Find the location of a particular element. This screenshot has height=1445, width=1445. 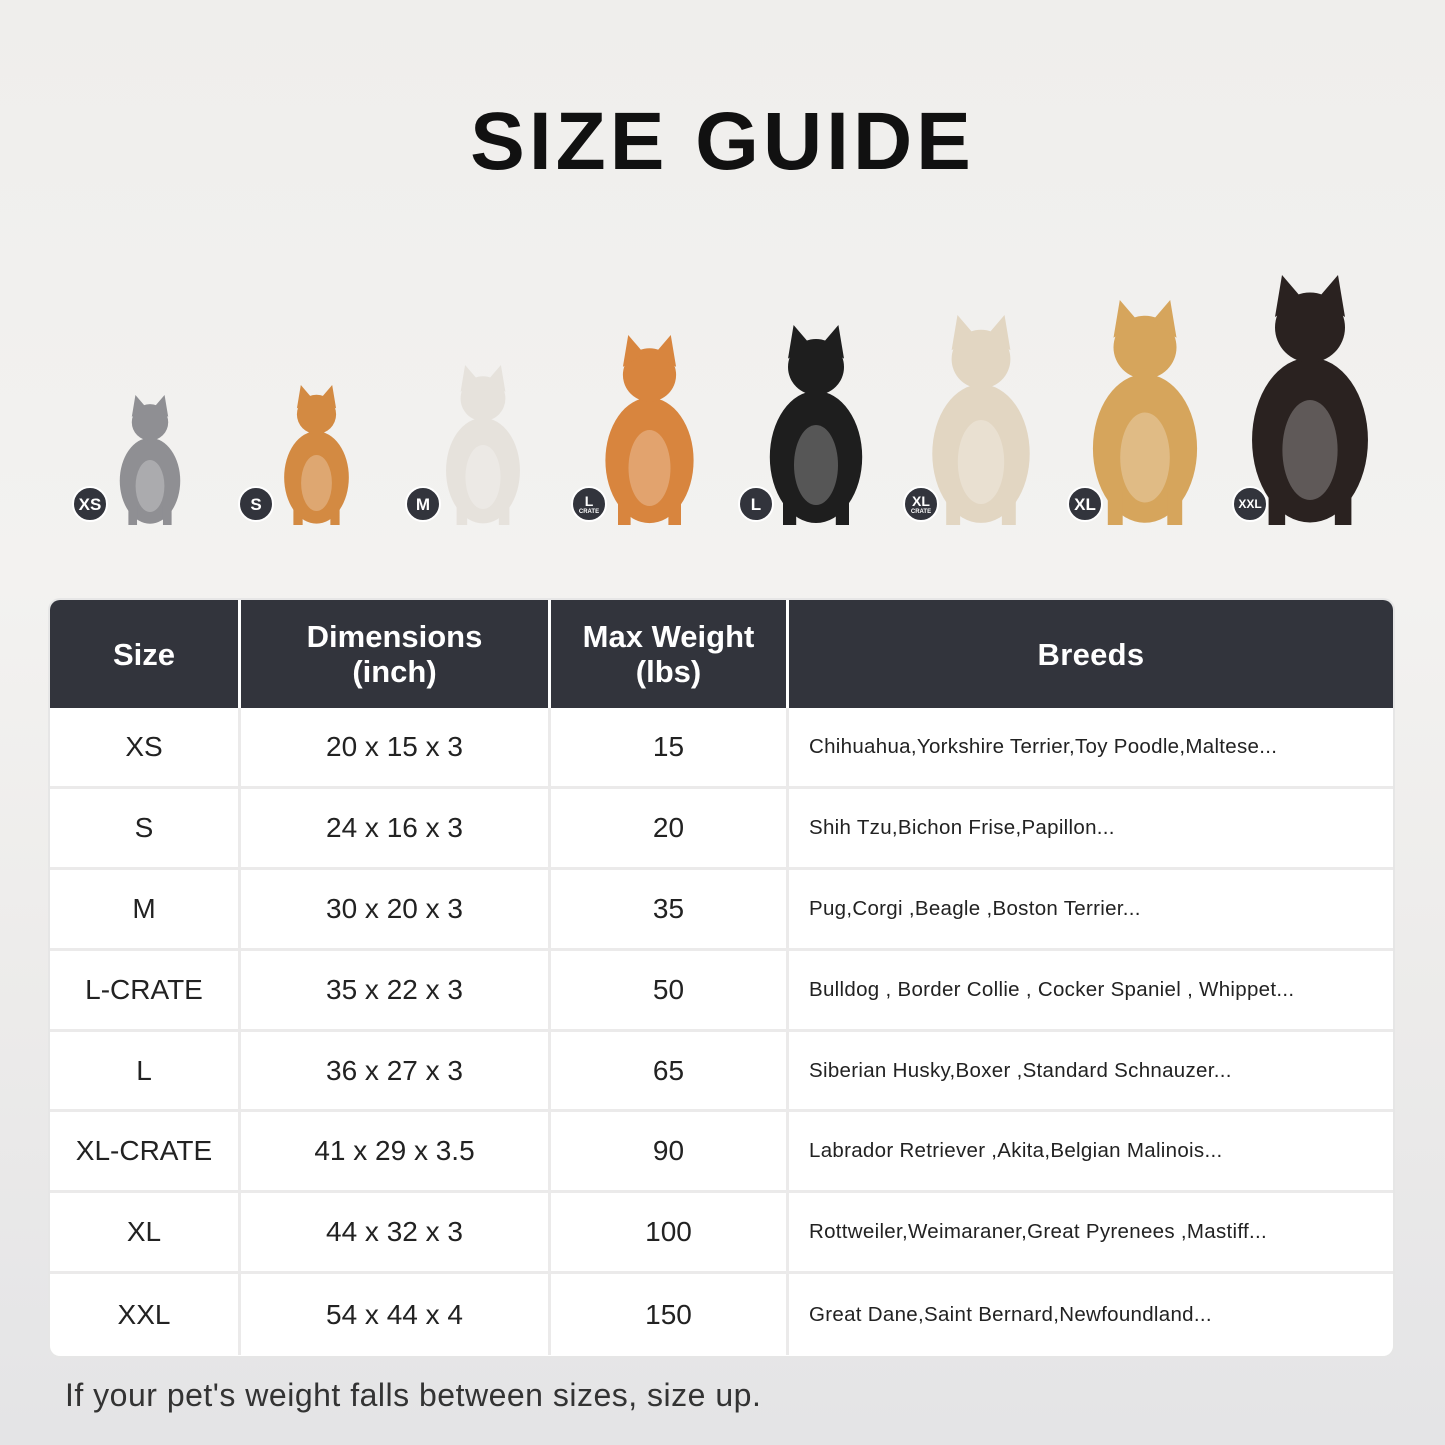

header-size: Size is located at coordinates (145, 654).